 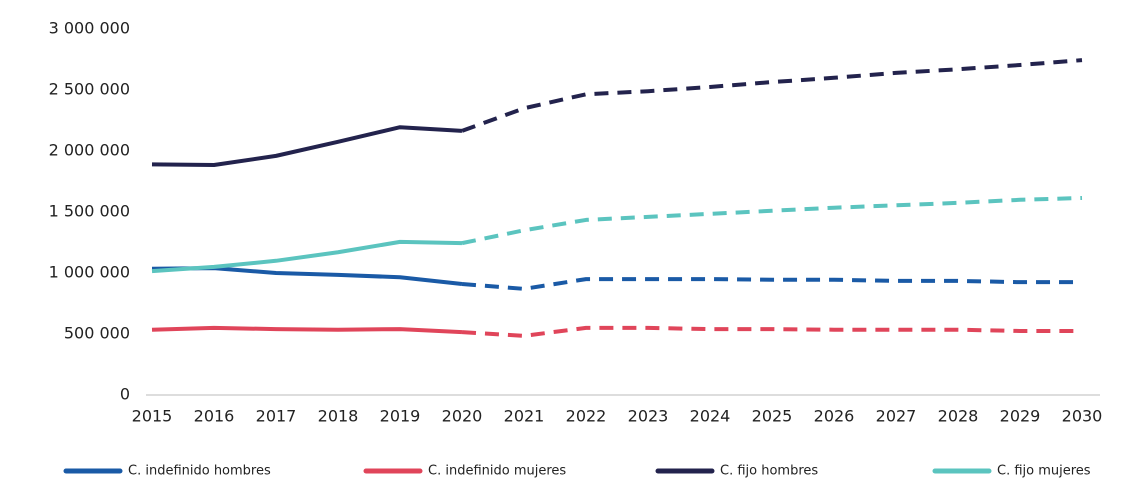 I want to click on x-tick-label: 2020, so click(x=462, y=416).